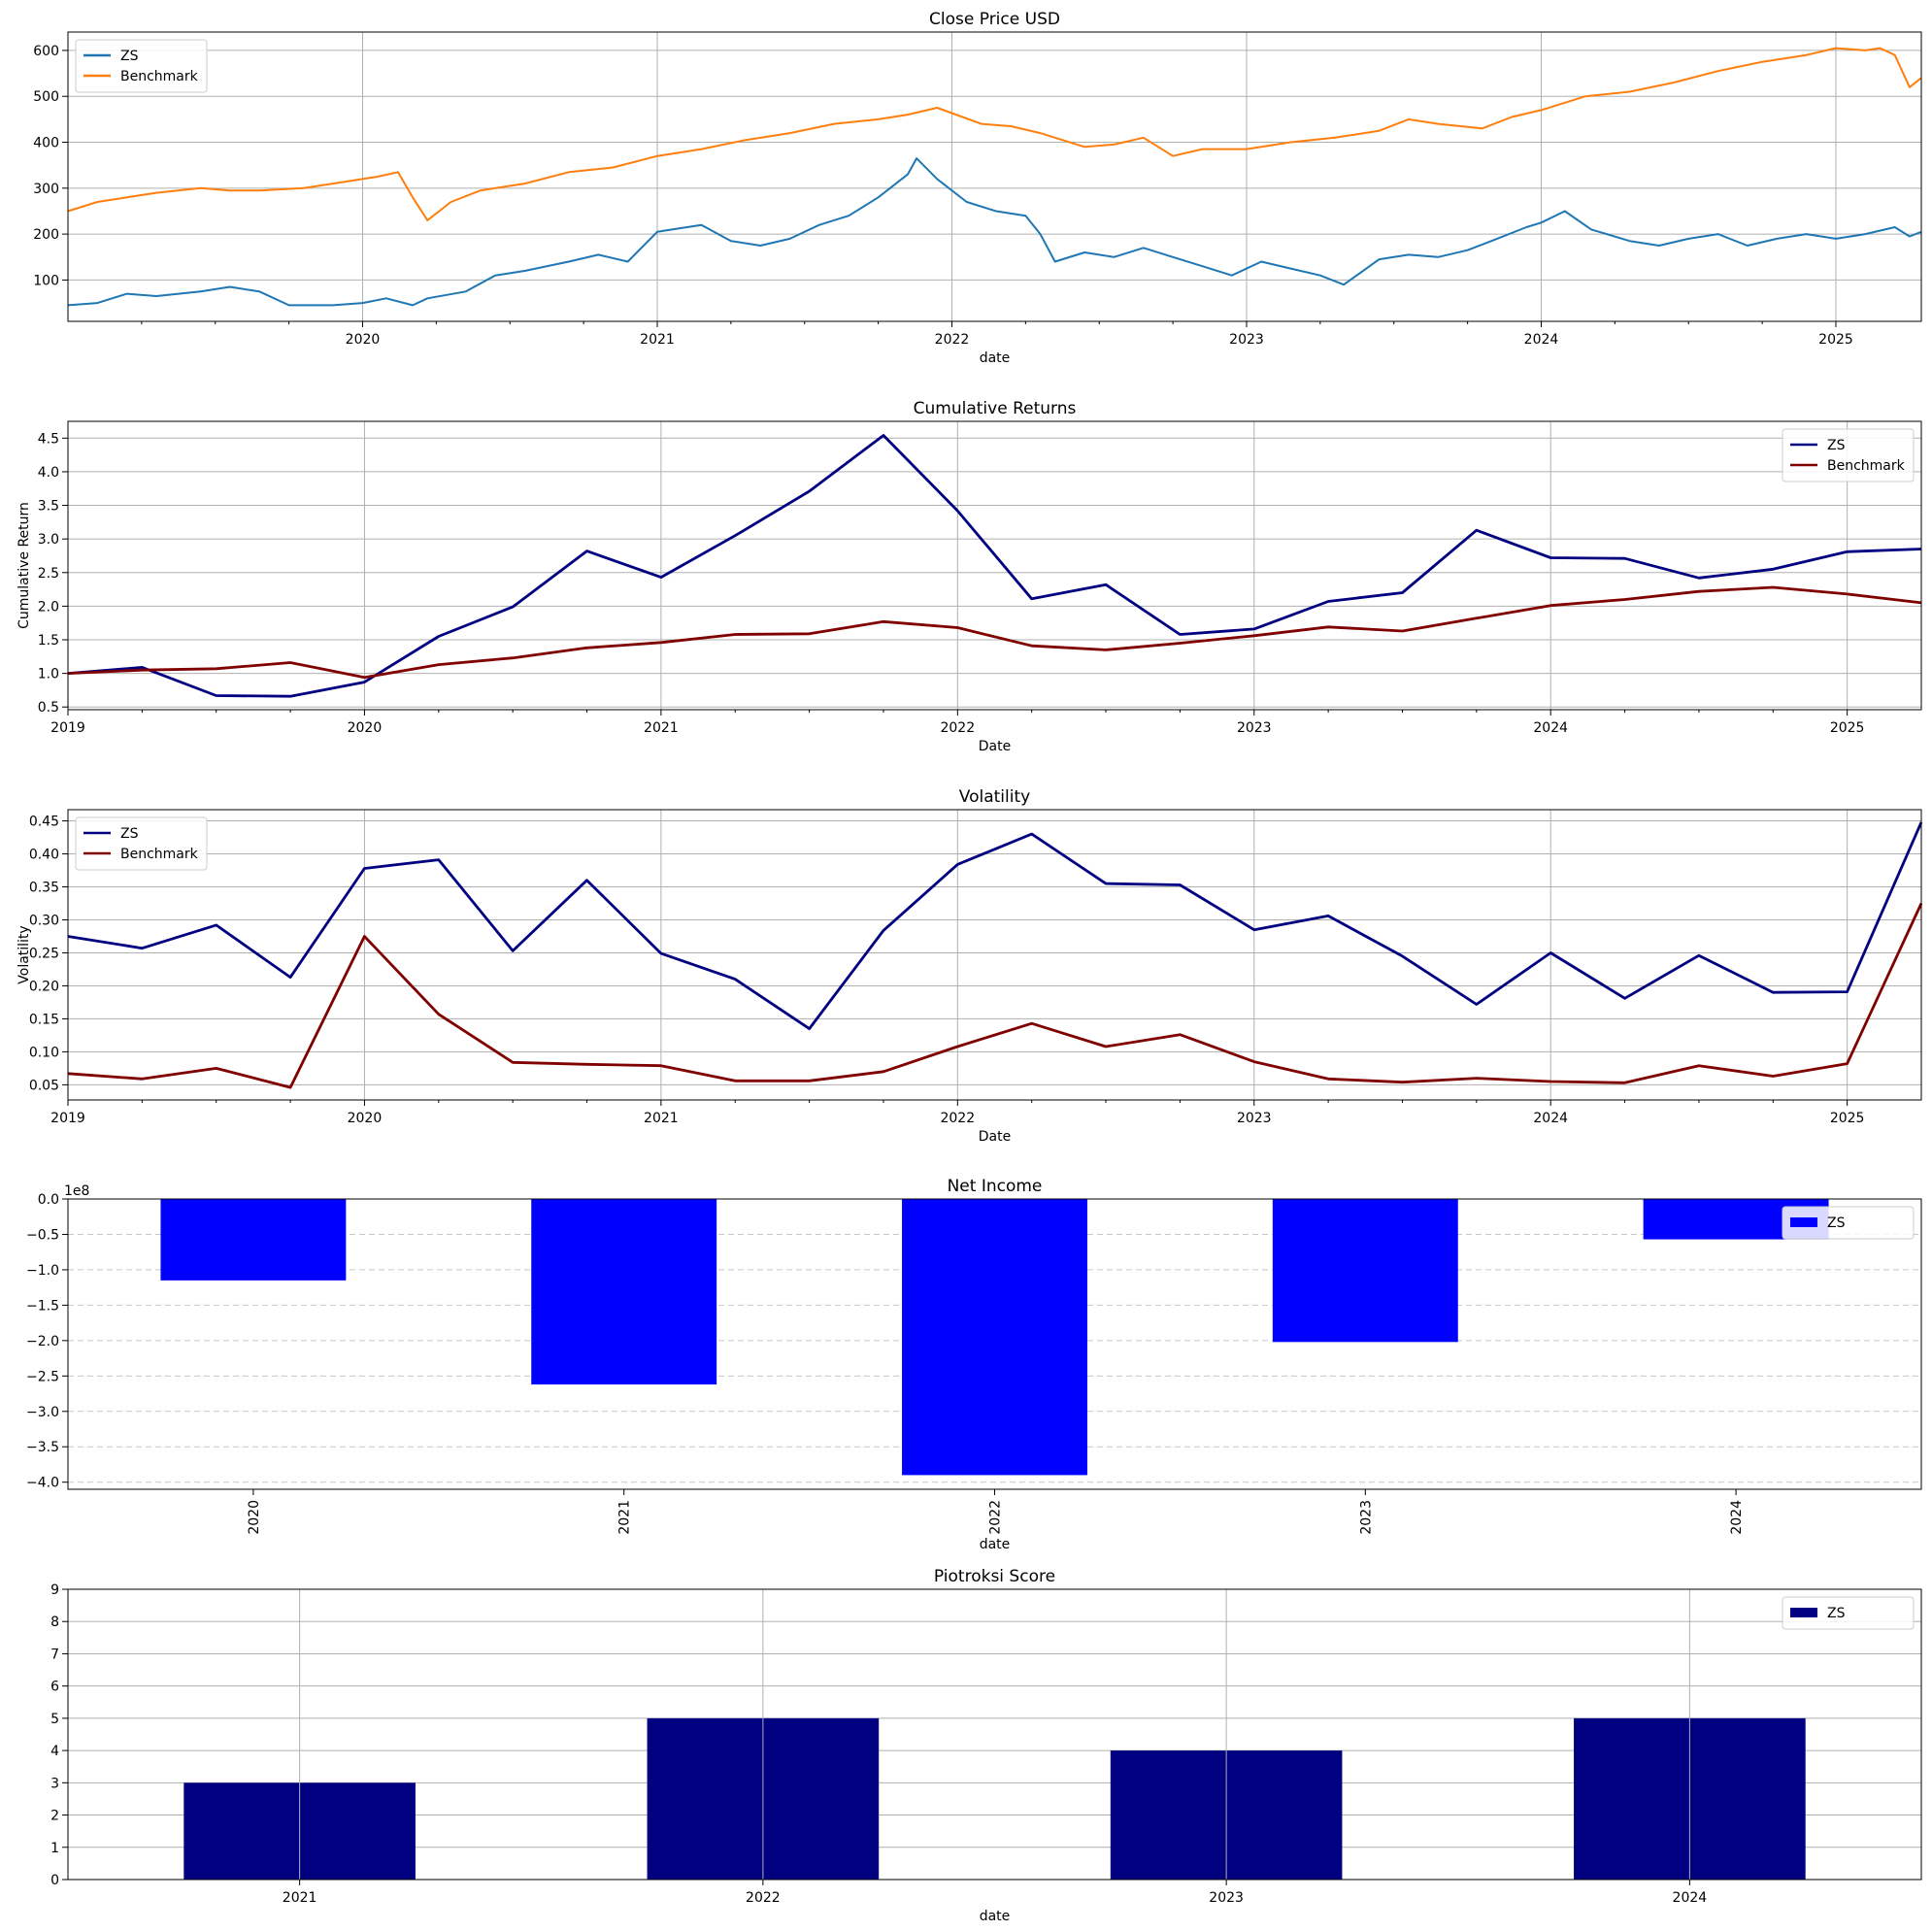 The width and height of the screenshot is (1932, 1931). Describe the element at coordinates (54, 1784) in the screenshot. I see `y-tick-label: 3` at that location.